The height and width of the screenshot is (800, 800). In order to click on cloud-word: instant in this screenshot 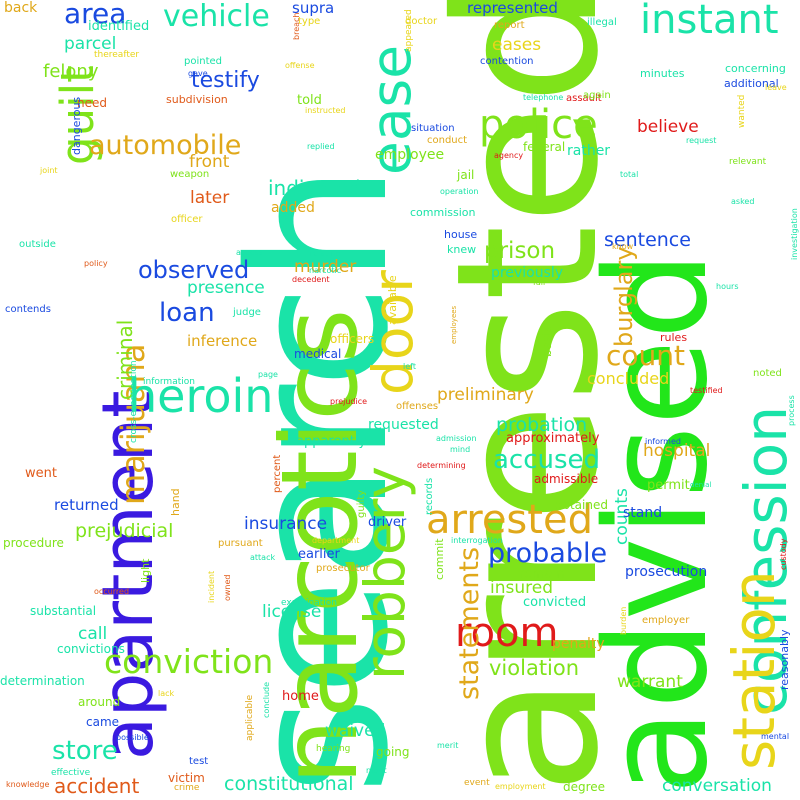, I will do `click(709, 21)`.